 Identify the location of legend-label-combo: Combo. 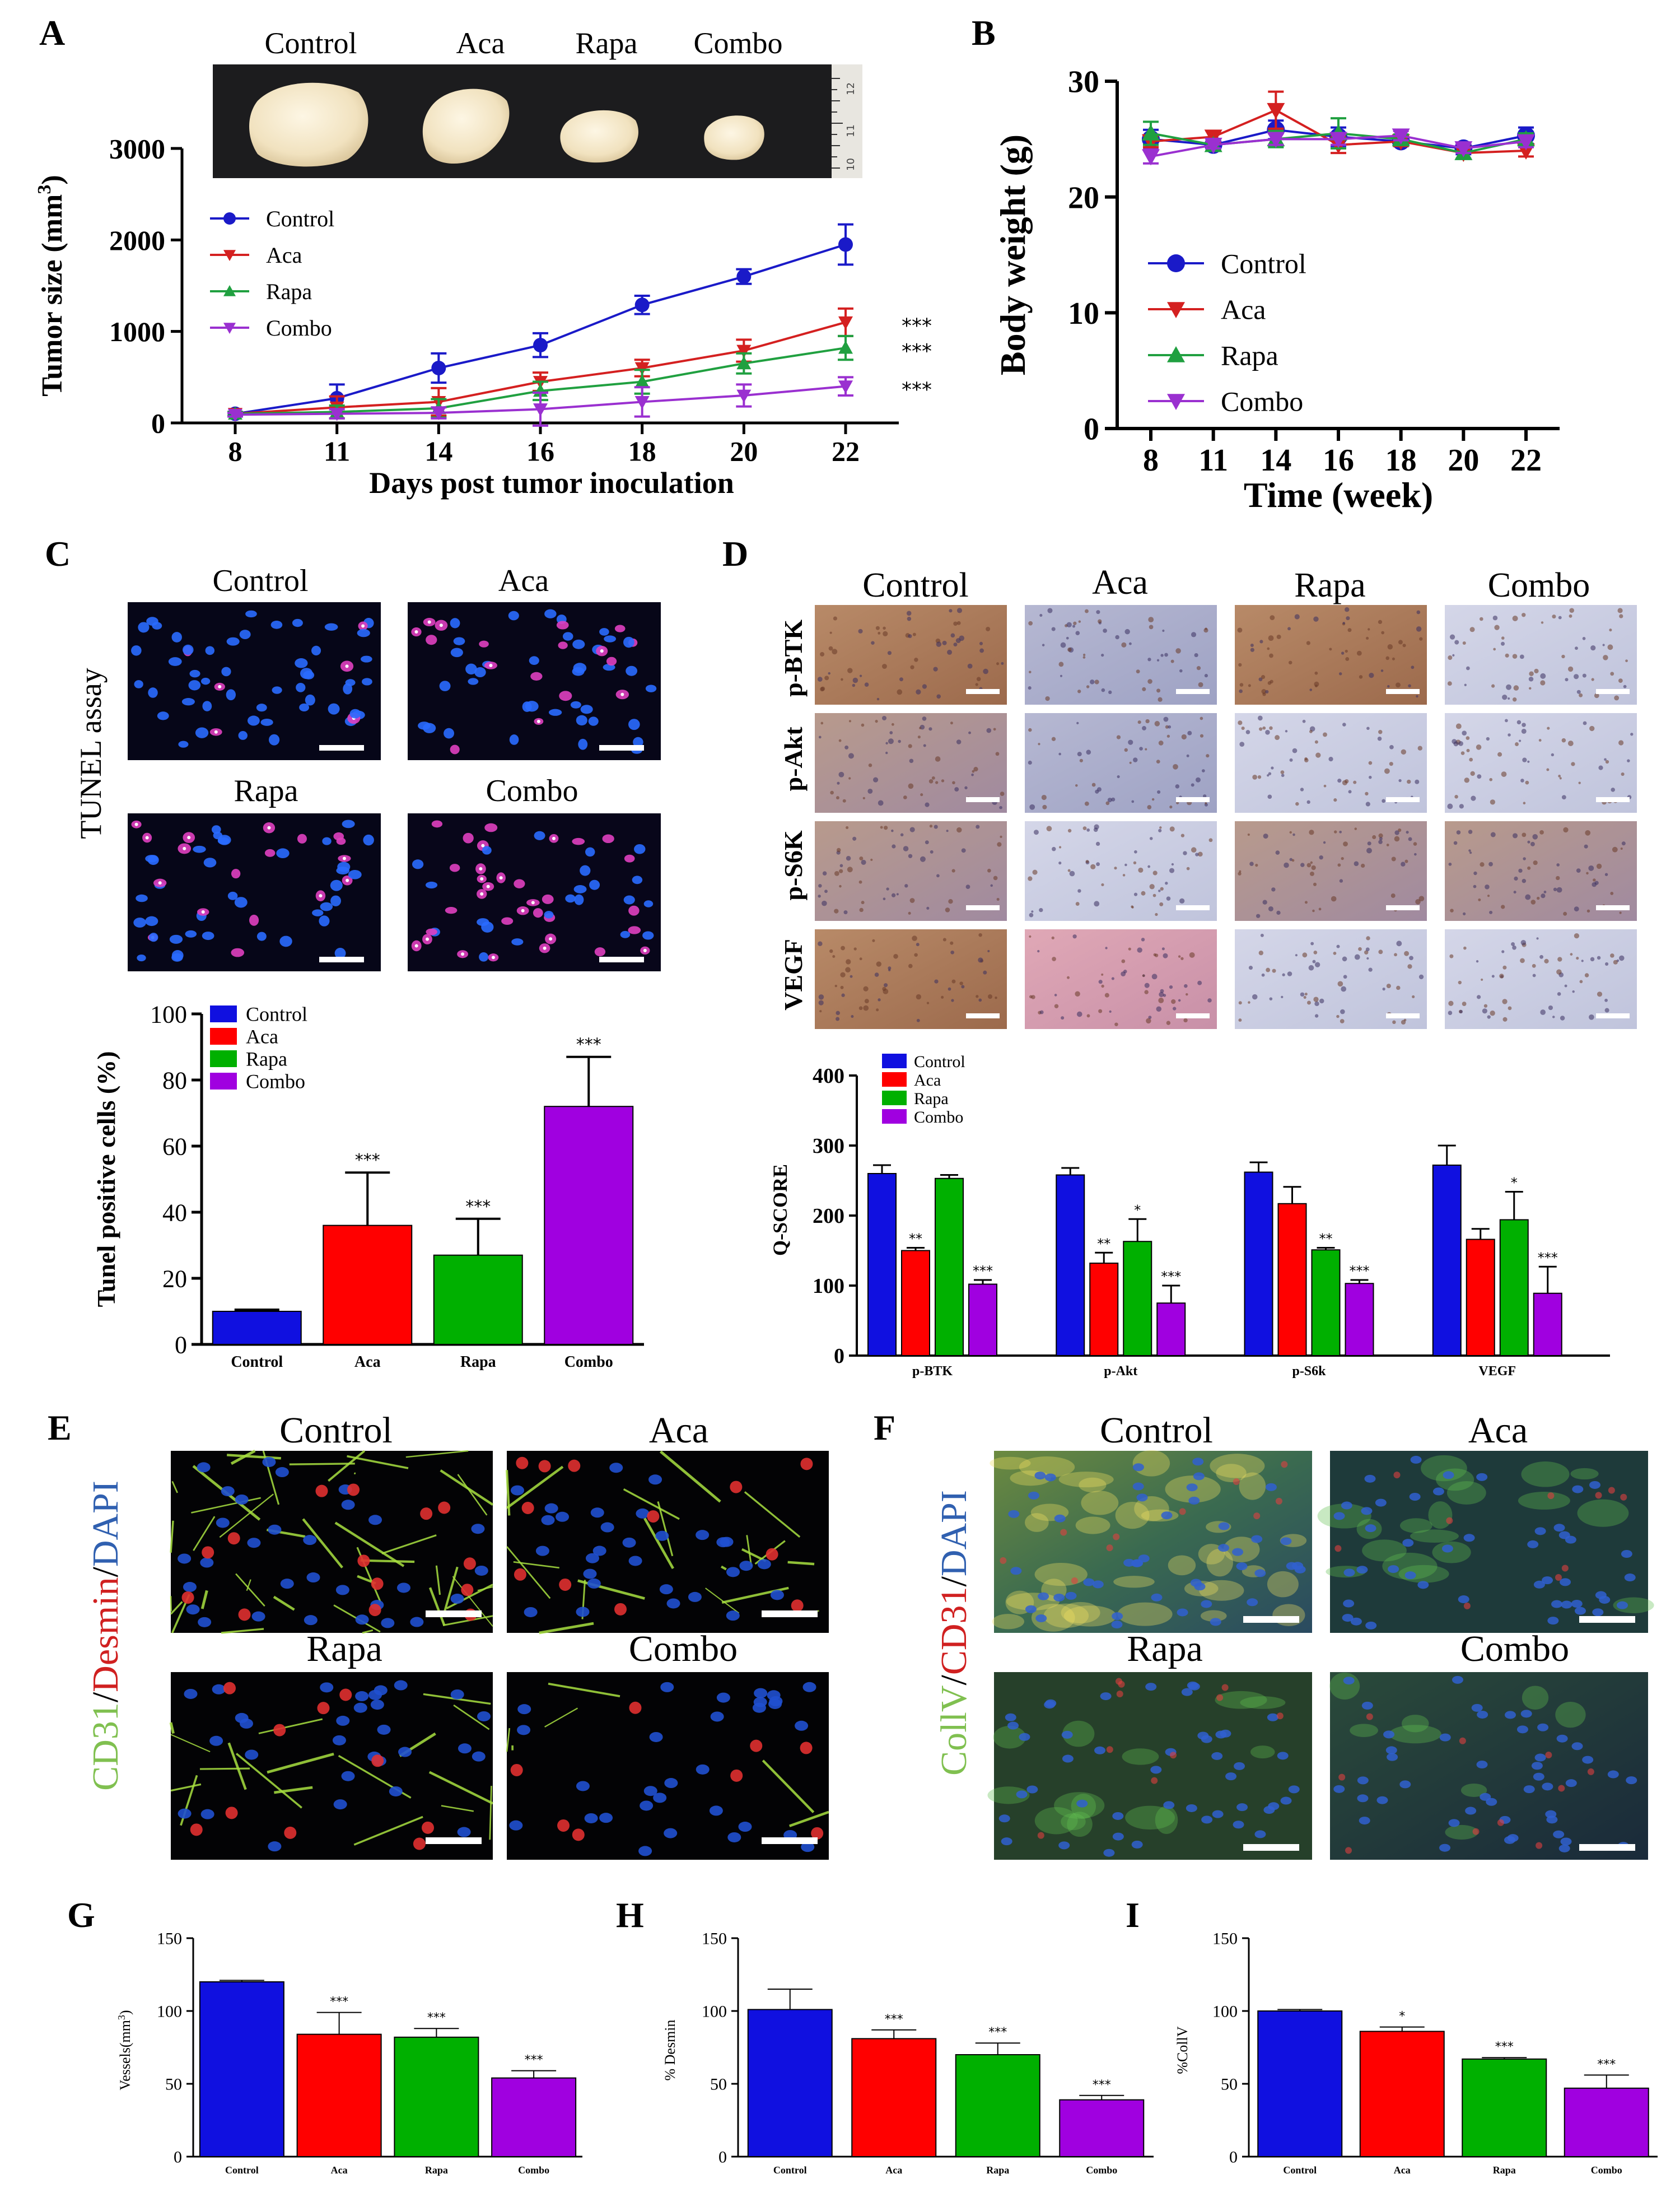
(1262, 401).